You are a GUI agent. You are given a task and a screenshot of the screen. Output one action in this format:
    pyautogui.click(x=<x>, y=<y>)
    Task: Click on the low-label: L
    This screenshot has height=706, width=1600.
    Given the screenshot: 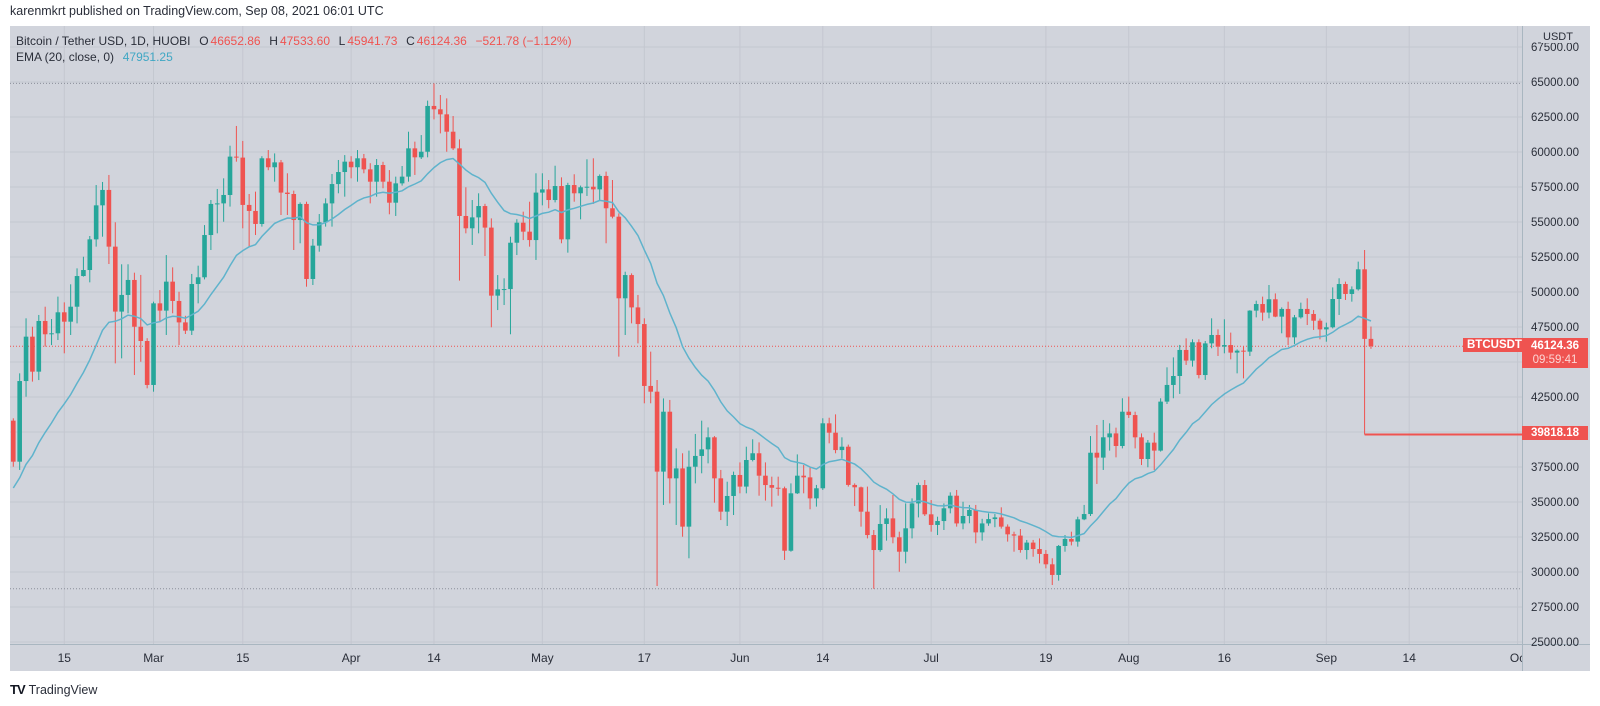 What is the action you would take?
    pyautogui.click(x=342, y=41)
    